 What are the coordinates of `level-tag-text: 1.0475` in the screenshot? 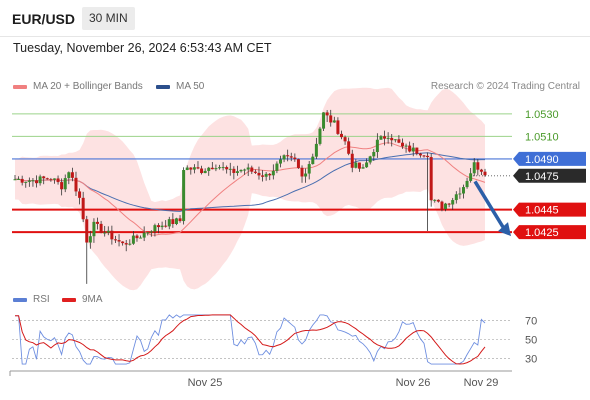 It's located at (542, 177).